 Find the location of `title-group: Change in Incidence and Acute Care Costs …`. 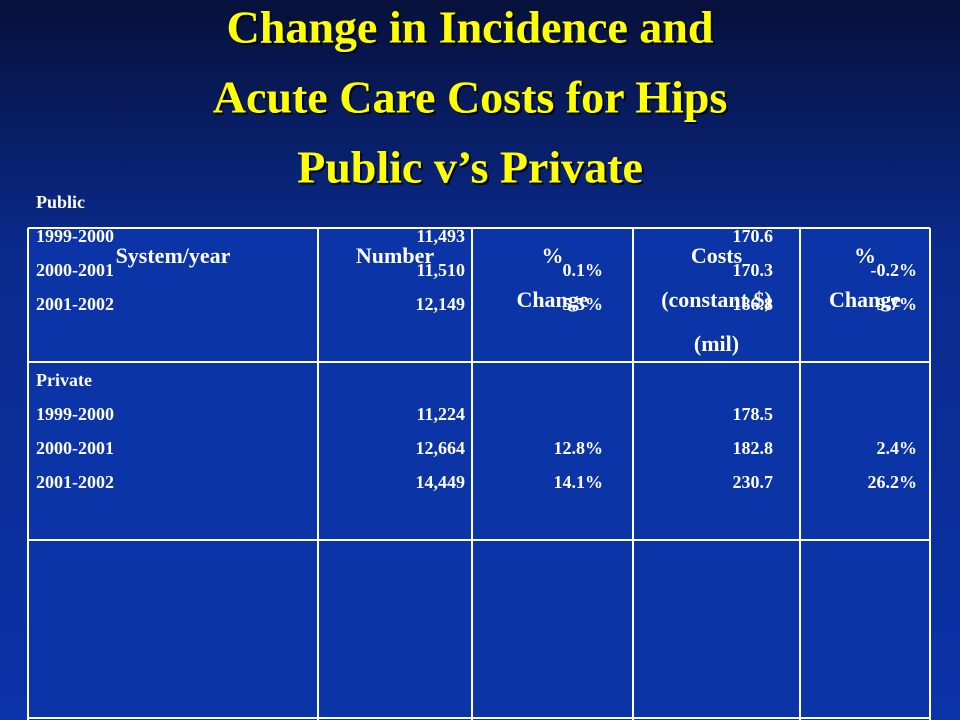

title-group: Change in Incidence and Acute Care Costs … is located at coordinates (470, 97).